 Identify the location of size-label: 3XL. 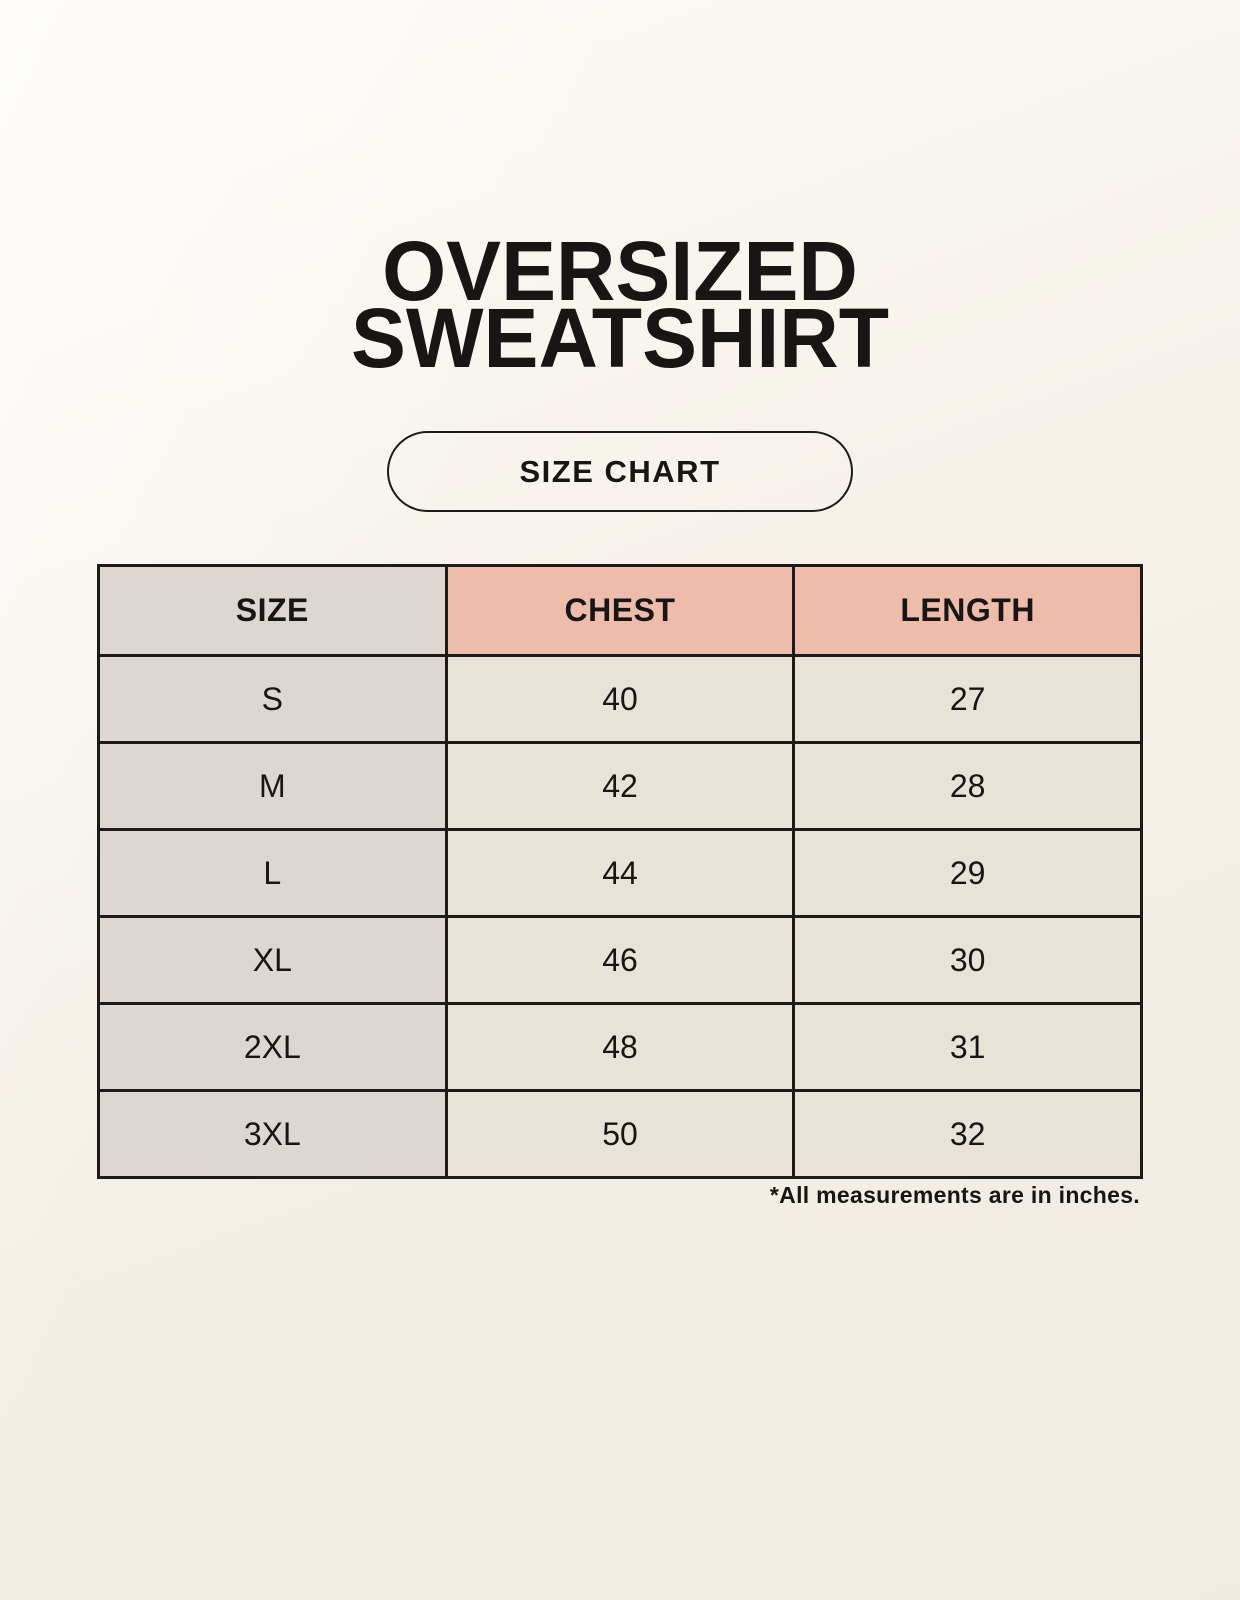
(272, 1134).